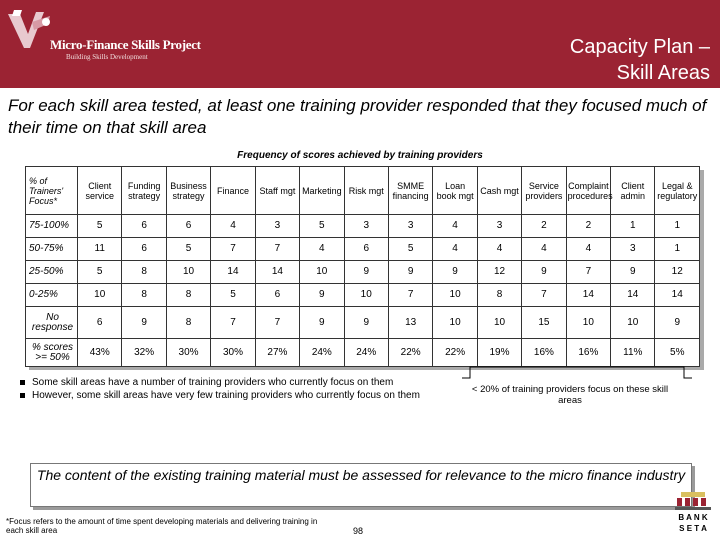 Image resolution: width=720 pixels, height=540 pixels. Describe the element at coordinates (51, 322) in the screenshot. I see `row-label: No response` at that location.